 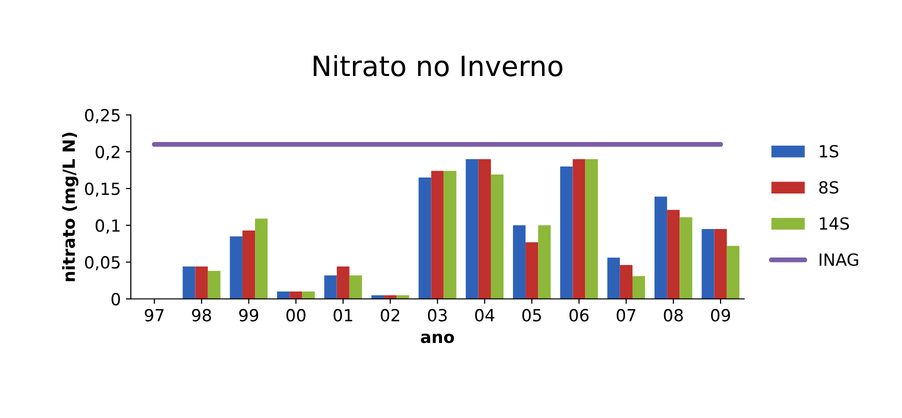 I want to click on x-tick-label: 98, so click(x=202, y=315).